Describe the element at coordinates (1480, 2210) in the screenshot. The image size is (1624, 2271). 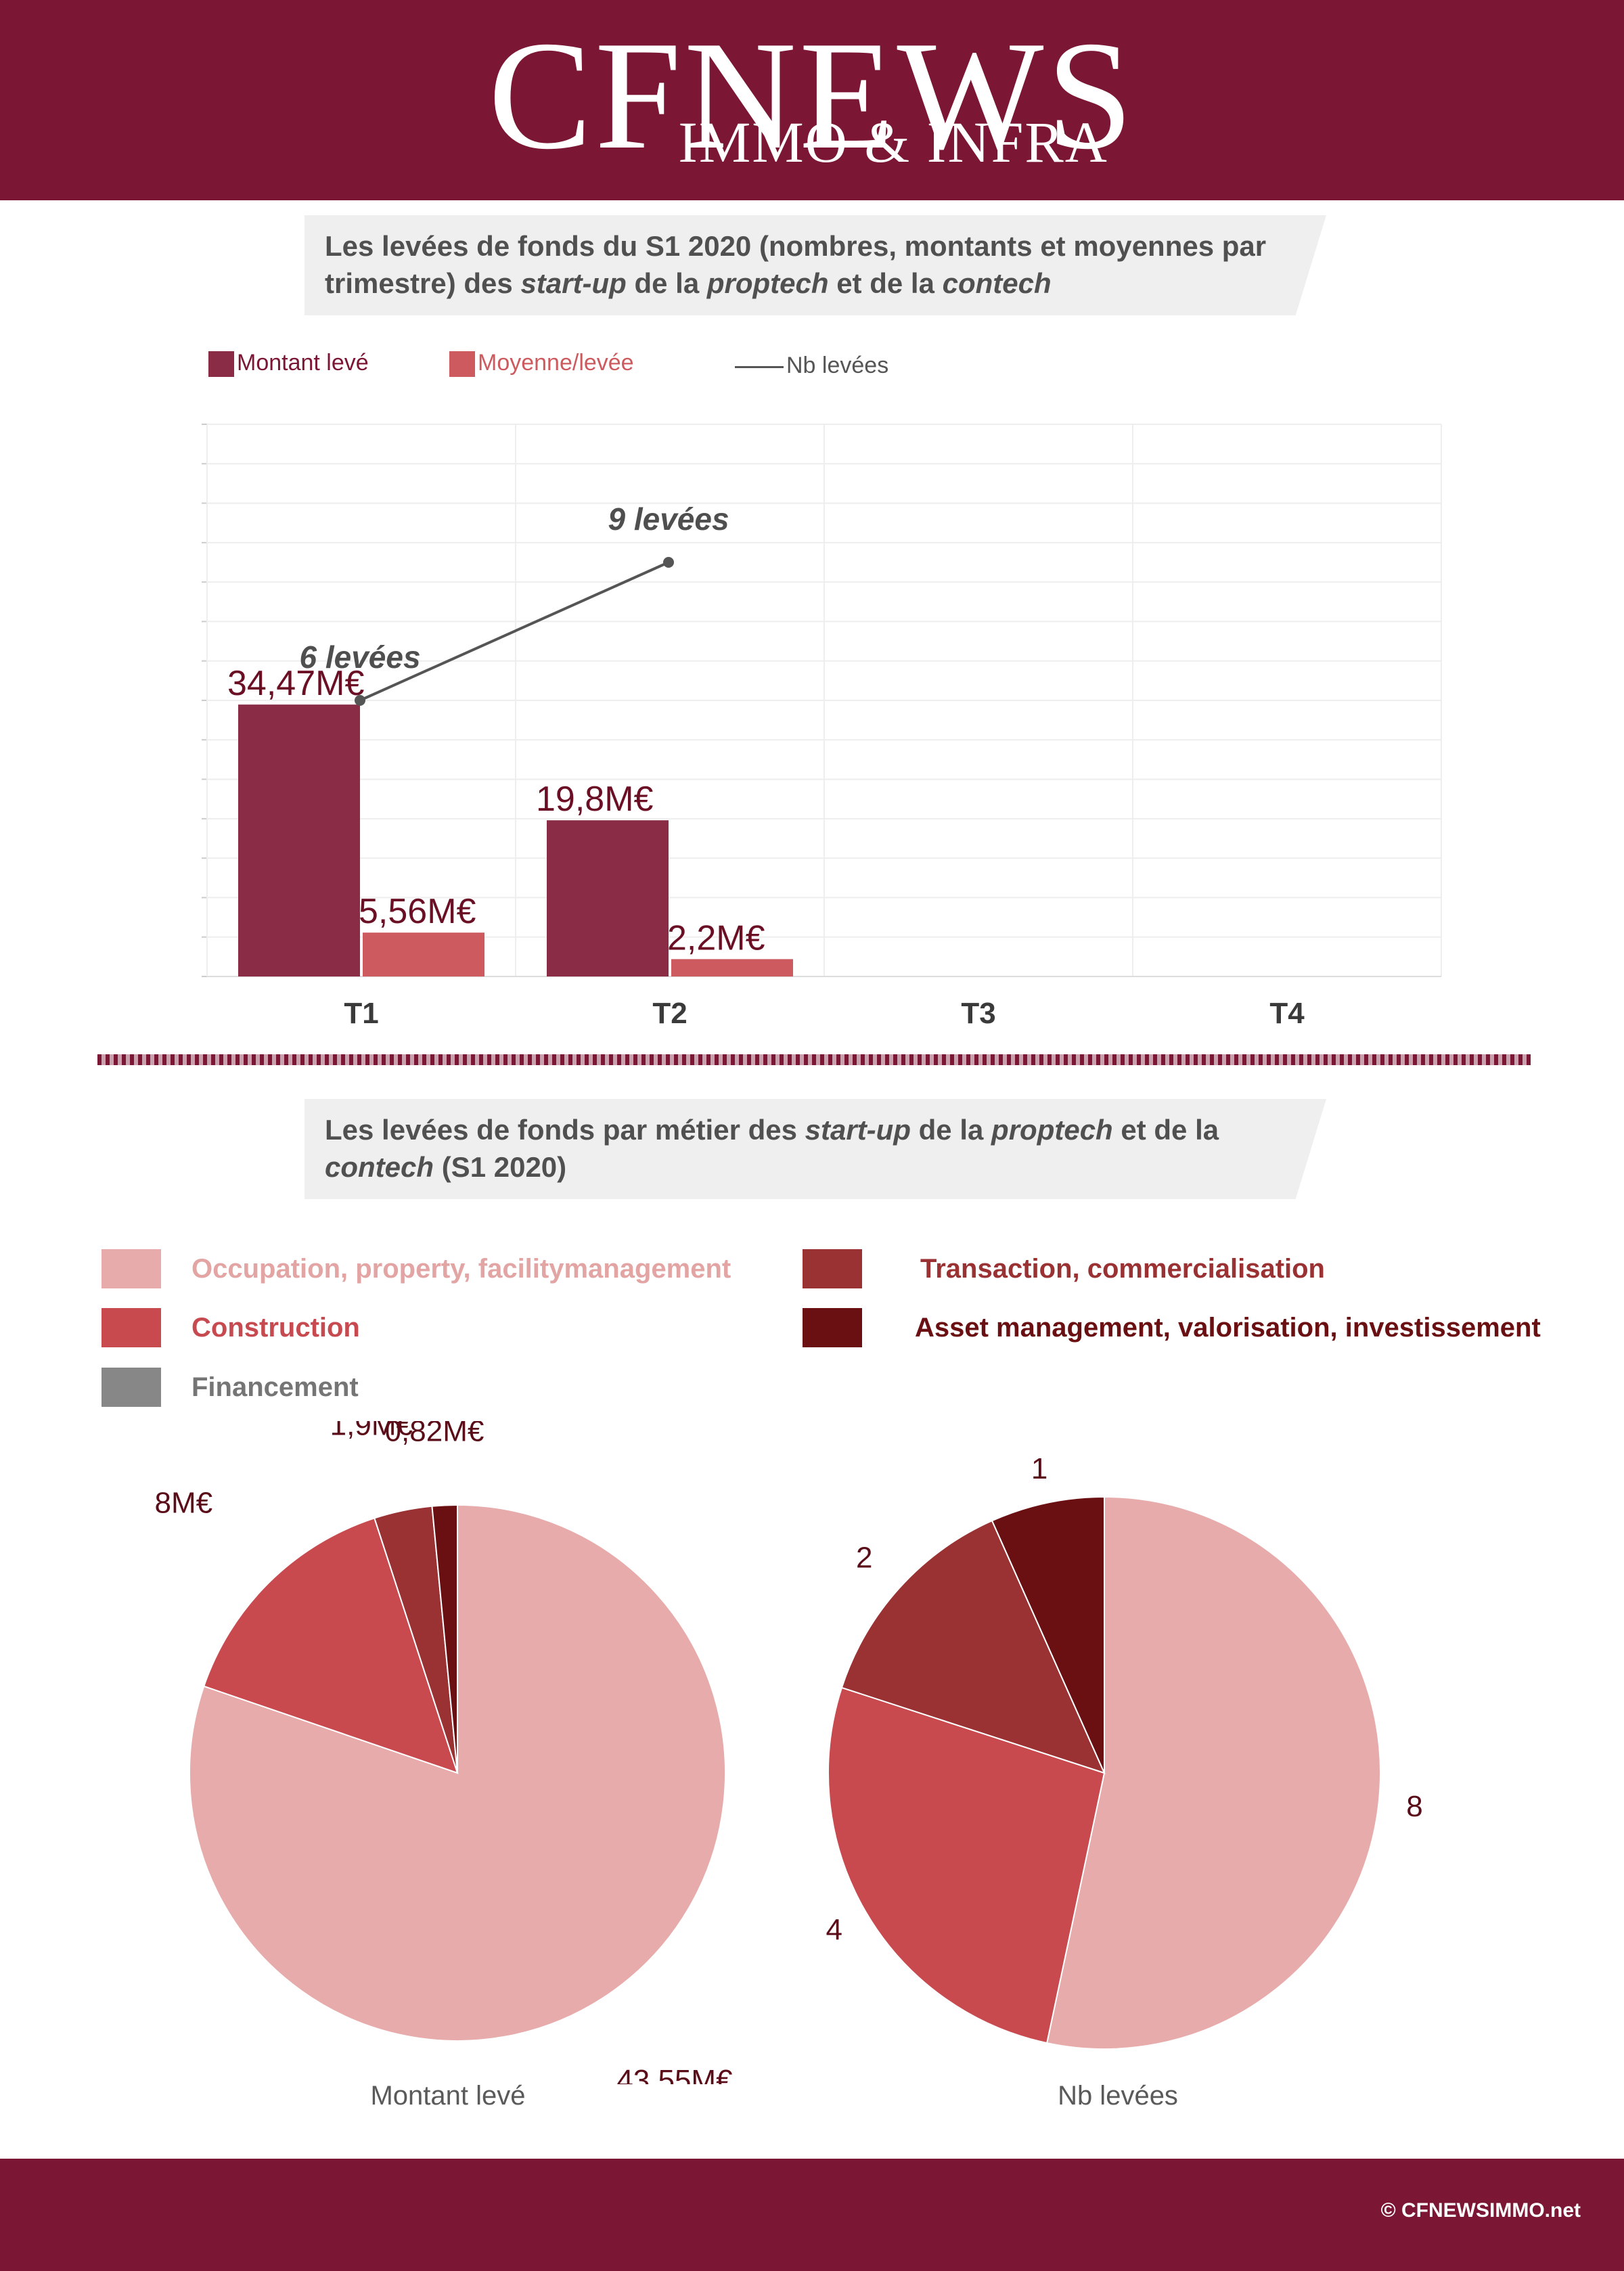
I see `footer-copyright: © CFNEWSIMMO.net` at that location.